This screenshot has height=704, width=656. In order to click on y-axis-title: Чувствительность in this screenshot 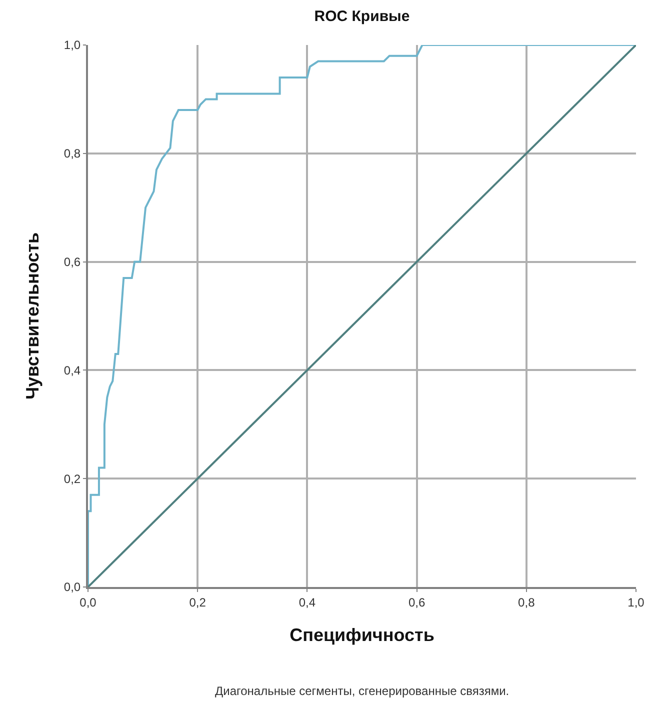, I will do `click(32, 316)`.